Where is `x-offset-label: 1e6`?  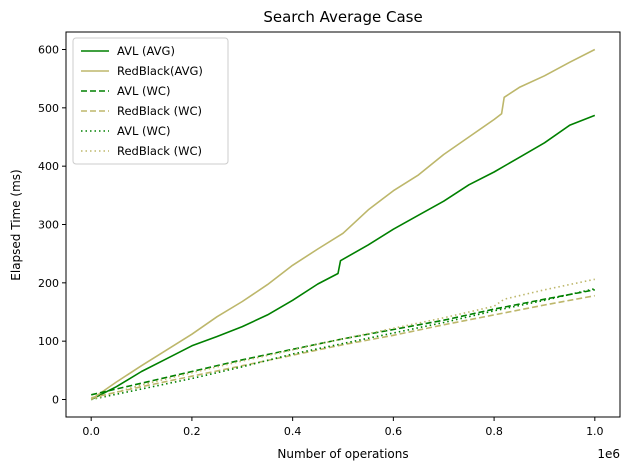 x-offset-label: 1e6 is located at coordinates (608, 454).